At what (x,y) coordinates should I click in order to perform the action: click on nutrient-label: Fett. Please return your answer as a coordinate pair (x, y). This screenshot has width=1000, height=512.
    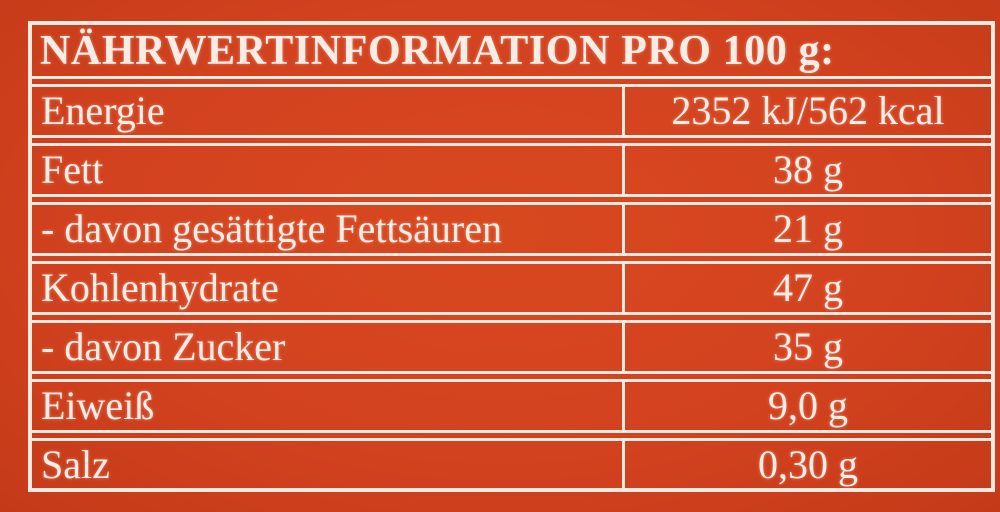
    Looking at the image, I should click on (72, 169).